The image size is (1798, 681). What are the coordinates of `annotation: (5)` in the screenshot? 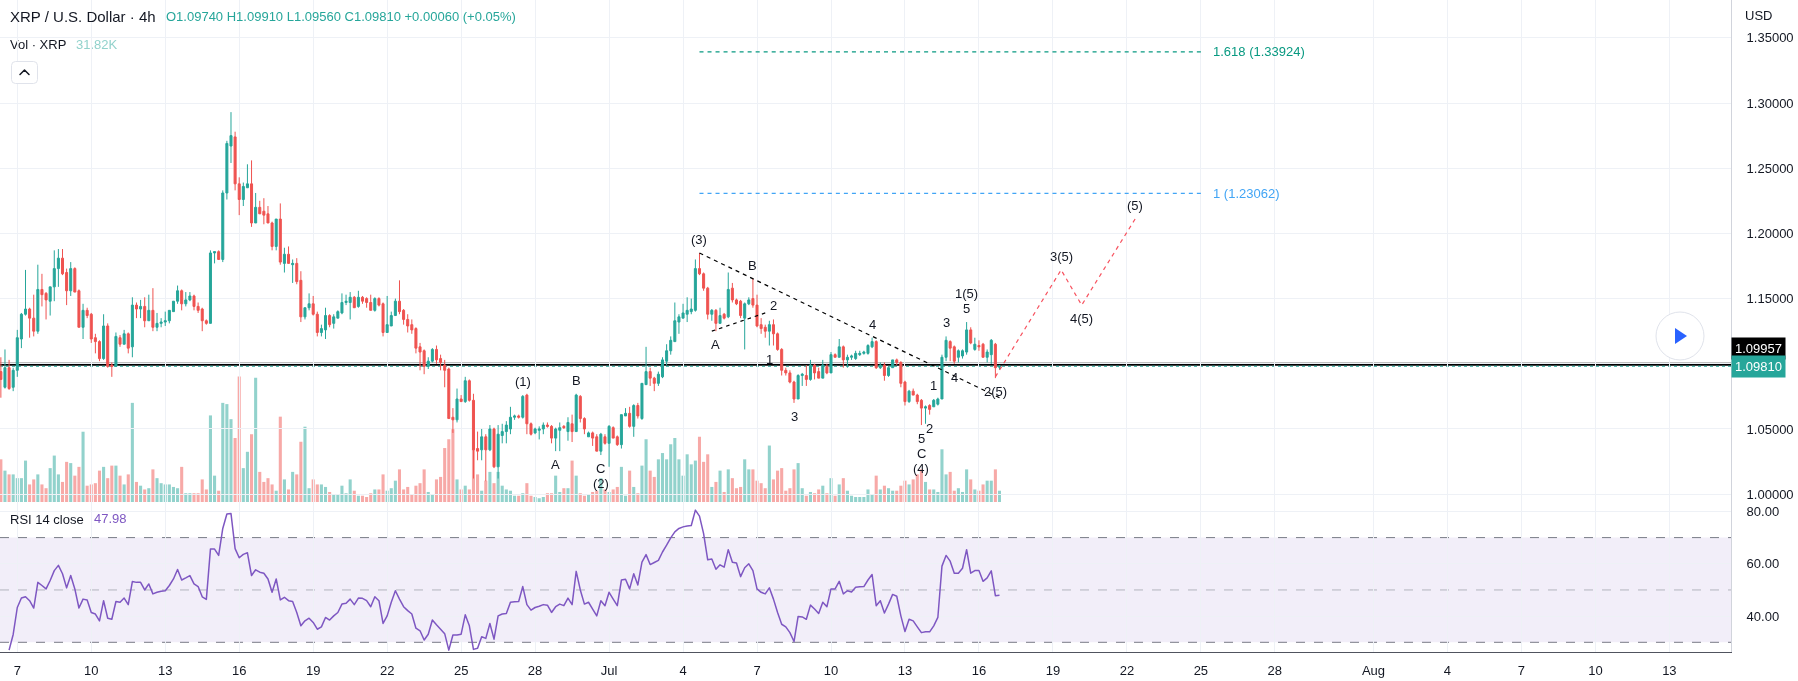 It's located at (1135, 205).